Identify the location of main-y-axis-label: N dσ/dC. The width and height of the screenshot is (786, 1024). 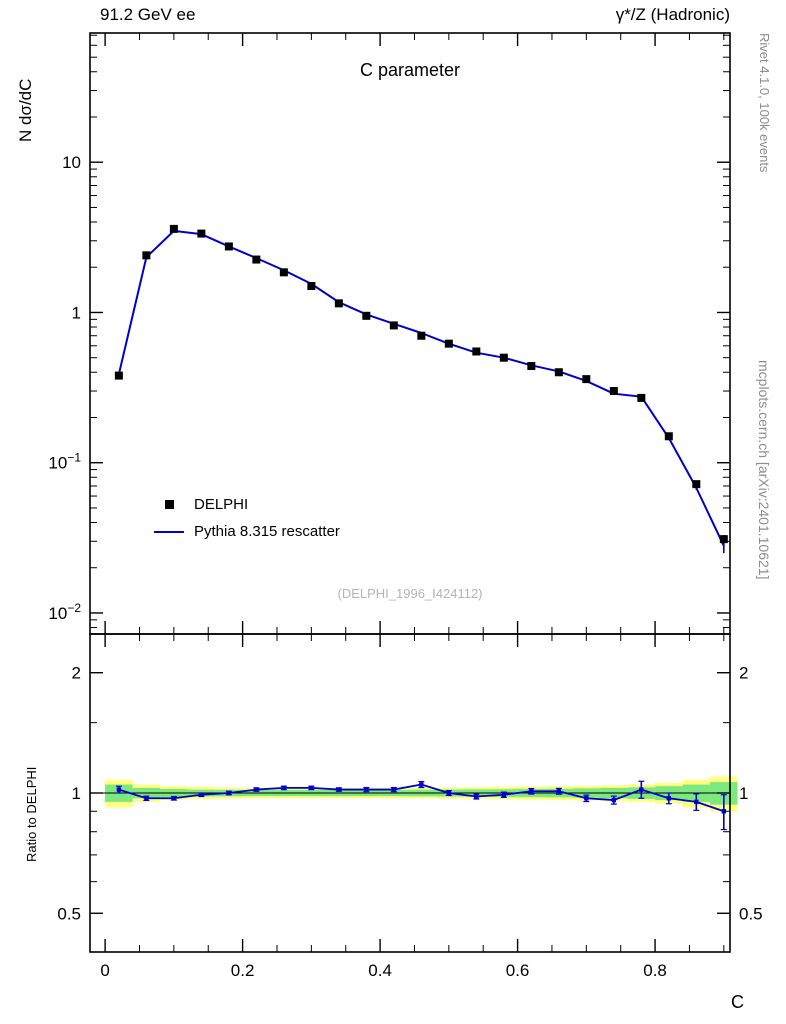
(25, 110).